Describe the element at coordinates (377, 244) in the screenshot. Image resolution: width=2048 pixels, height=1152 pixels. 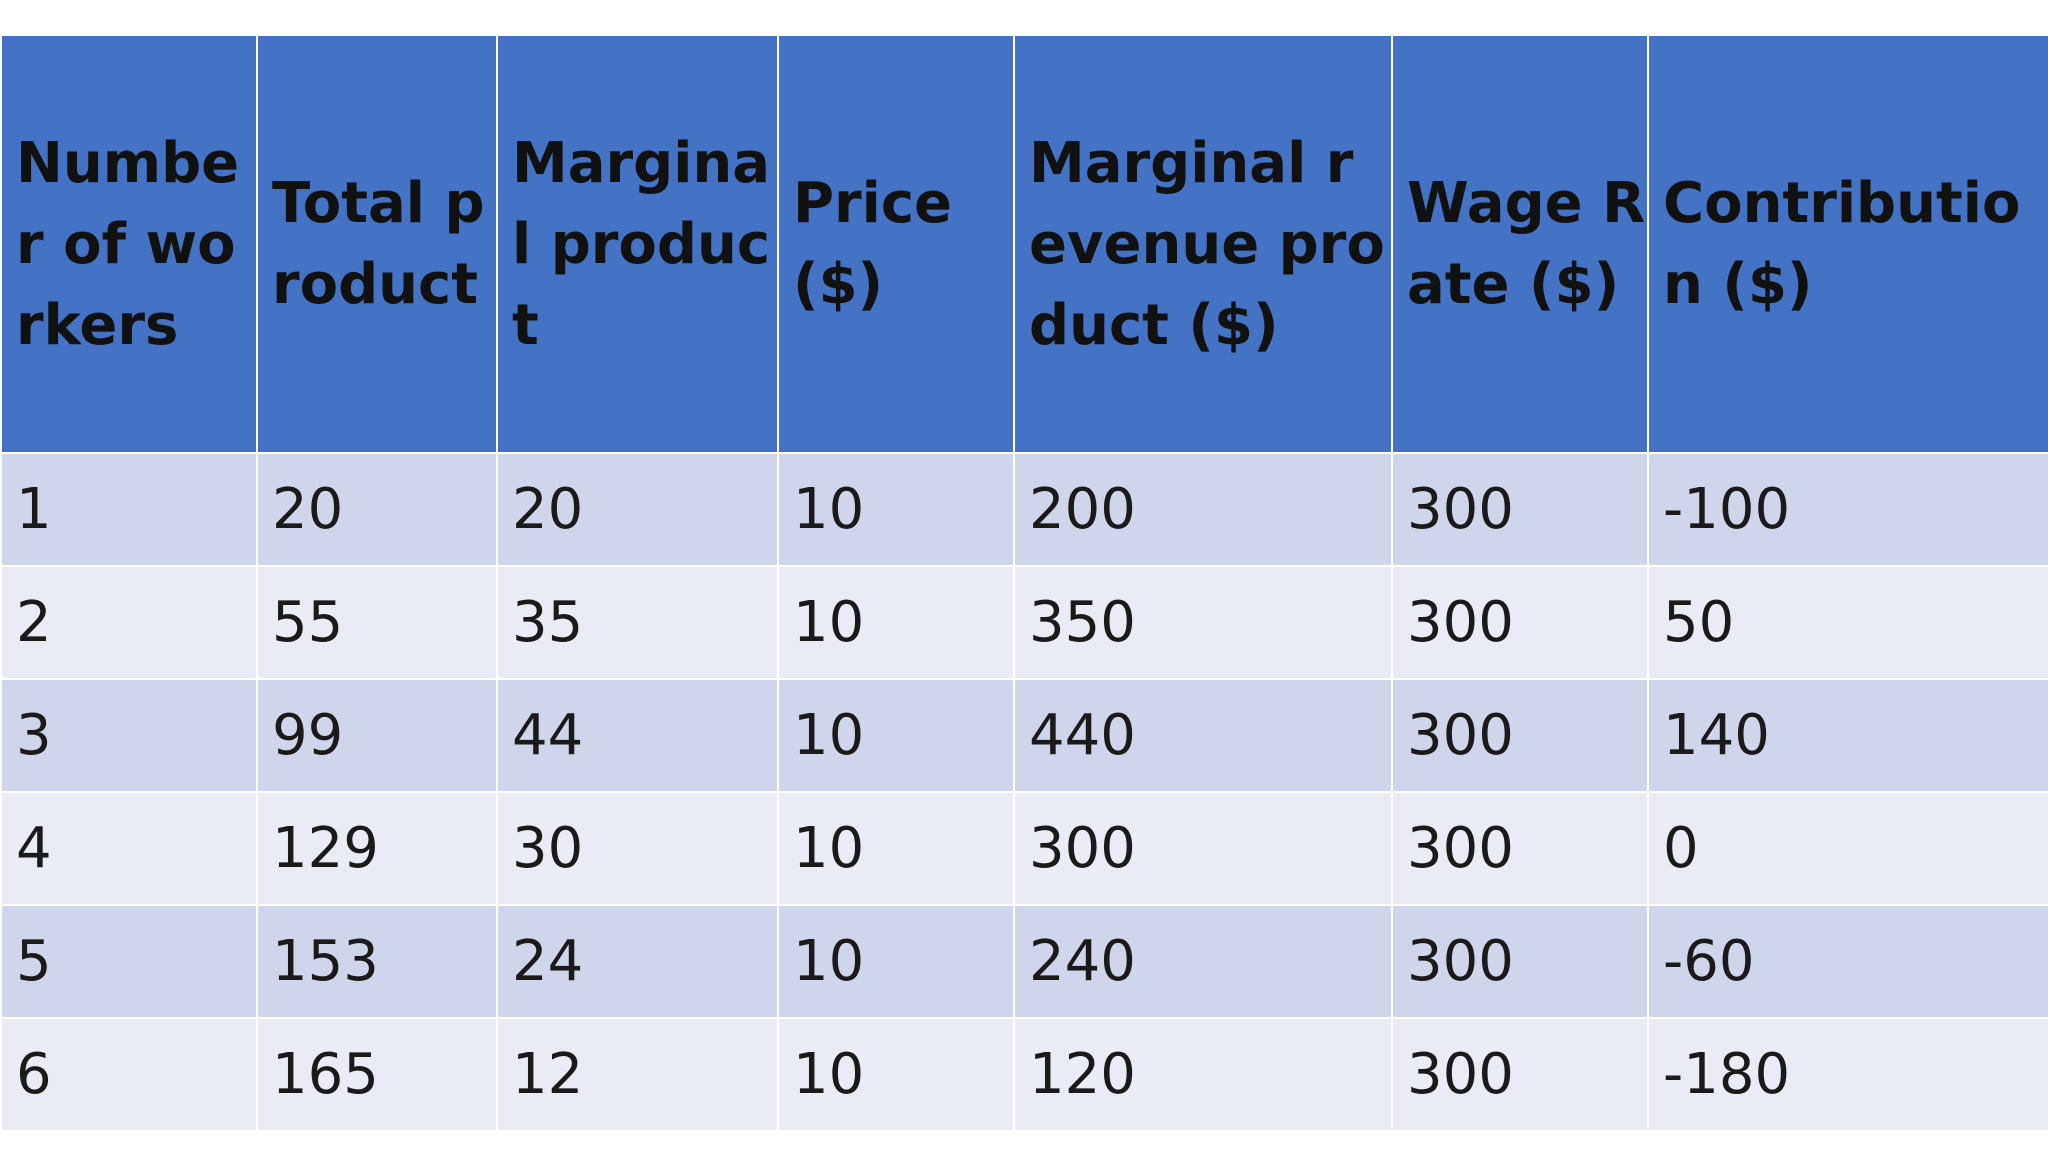
I see `column-header-total-product: Total product` at that location.